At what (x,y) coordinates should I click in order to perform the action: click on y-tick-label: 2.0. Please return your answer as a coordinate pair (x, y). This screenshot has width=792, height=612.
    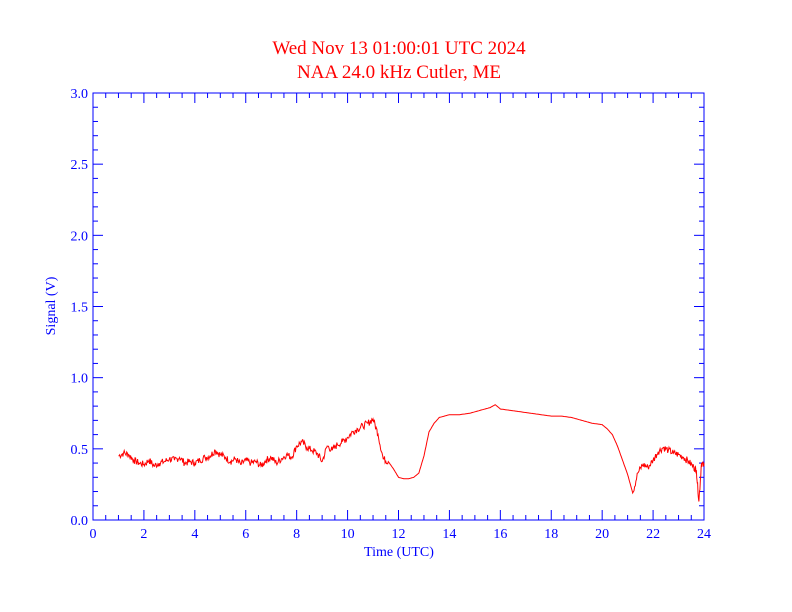
    Looking at the image, I should click on (80, 236).